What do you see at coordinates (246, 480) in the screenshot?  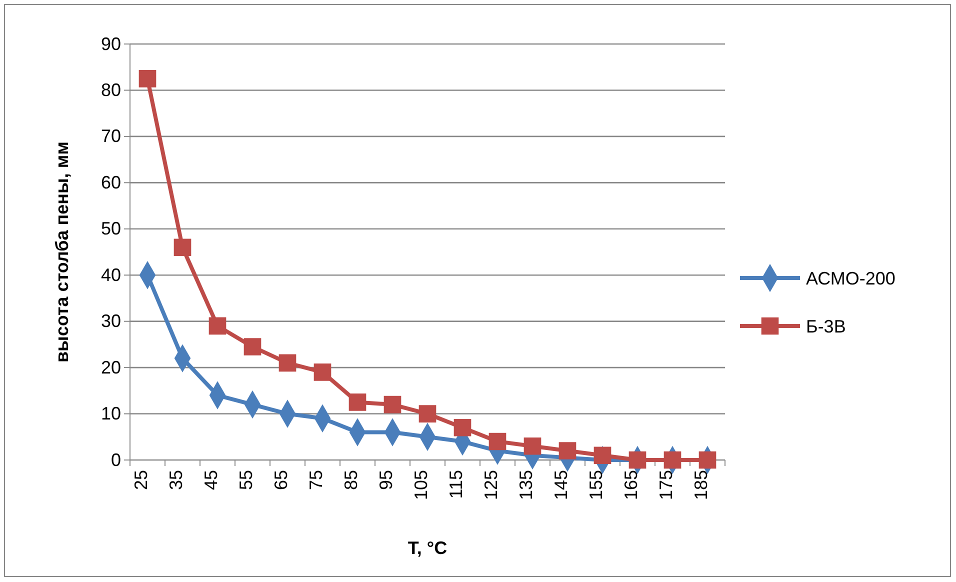 I see `x-tick-label: 55` at bounding box center [246, 480].